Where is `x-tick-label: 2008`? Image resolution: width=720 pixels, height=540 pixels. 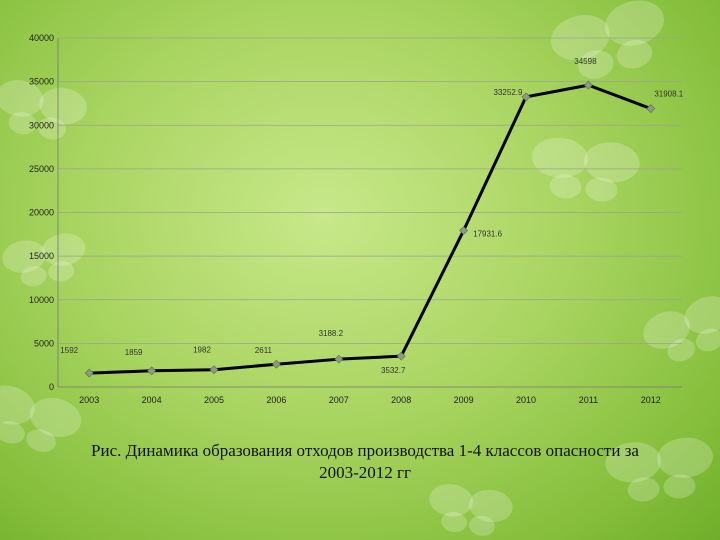 x-tick-label: 2008 is located at coordinates (401, 400).